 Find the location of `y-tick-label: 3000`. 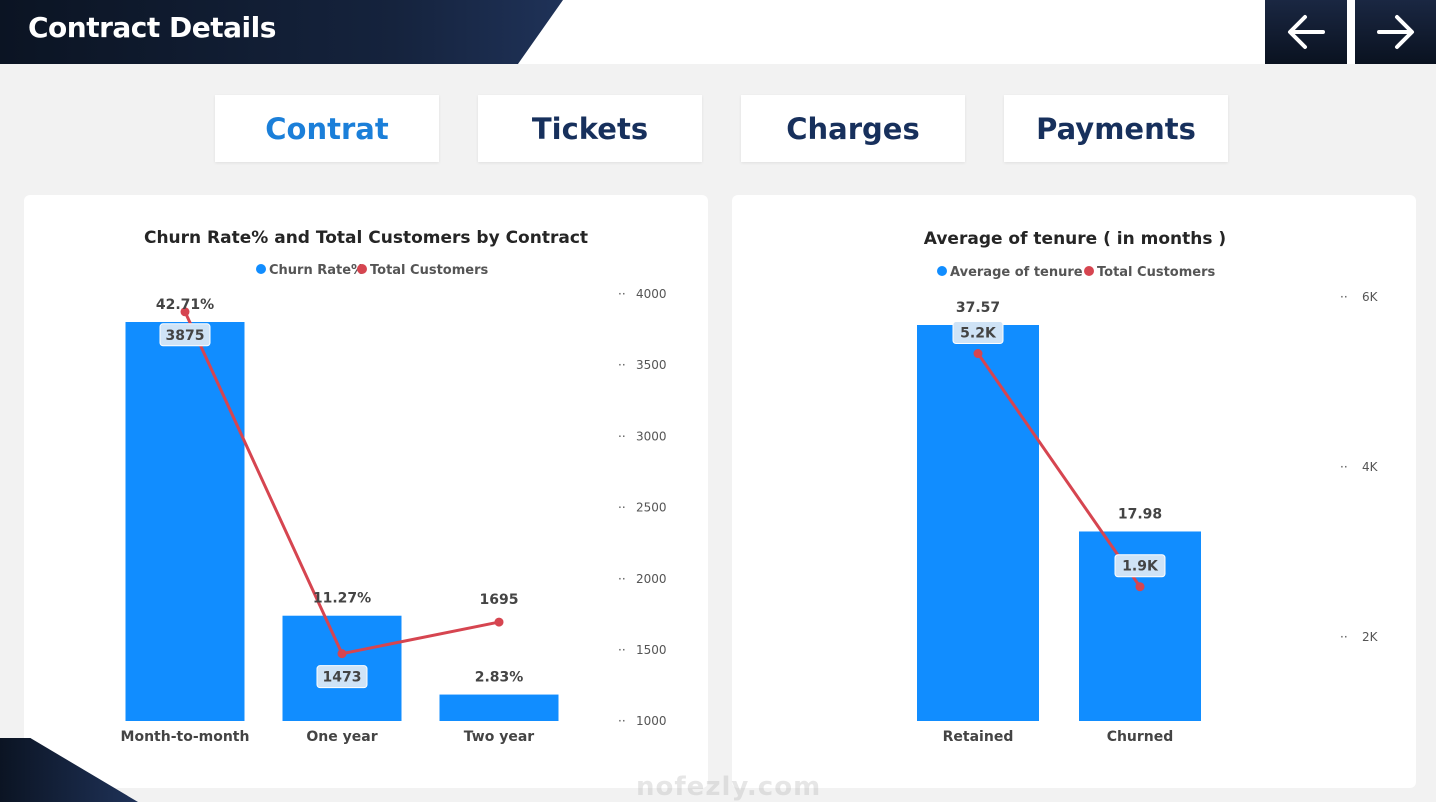

y-tick-label: 3000 is located at coordinates (651, 436).